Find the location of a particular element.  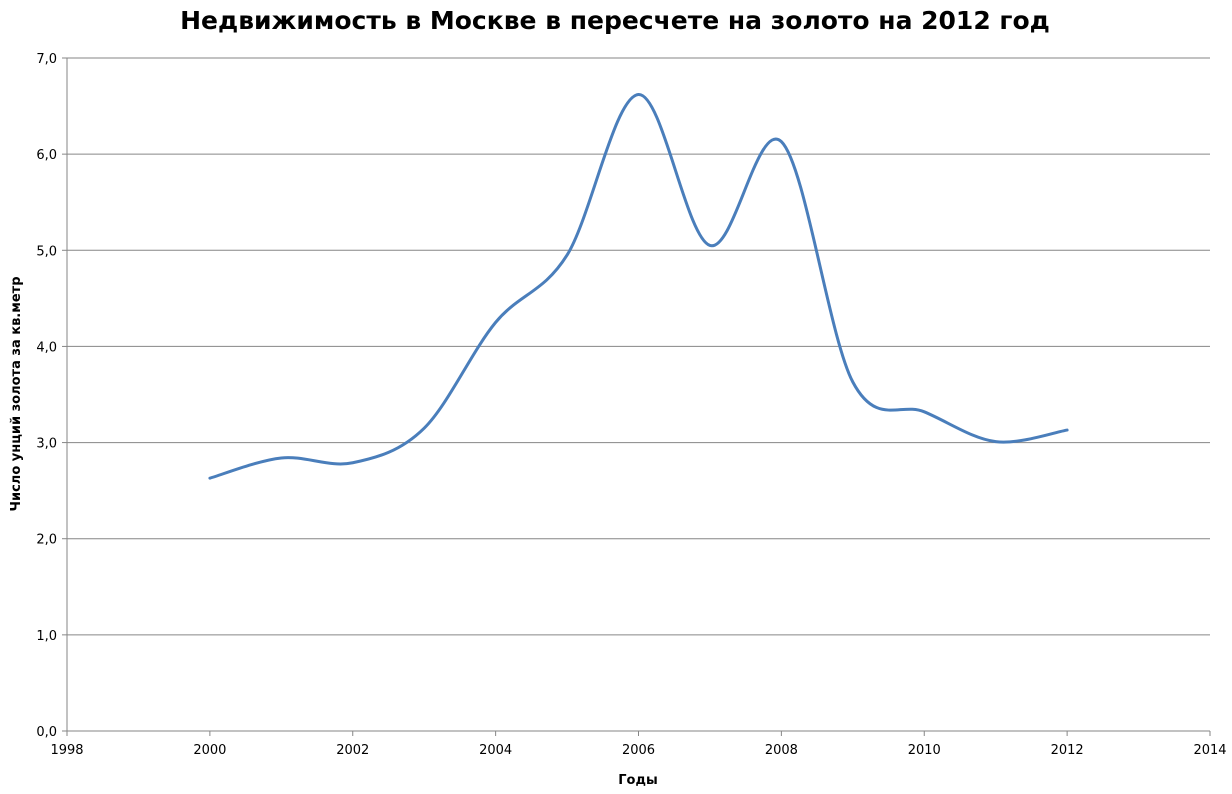

x-tick-label: 2010 is located at coordinates (924, 750).